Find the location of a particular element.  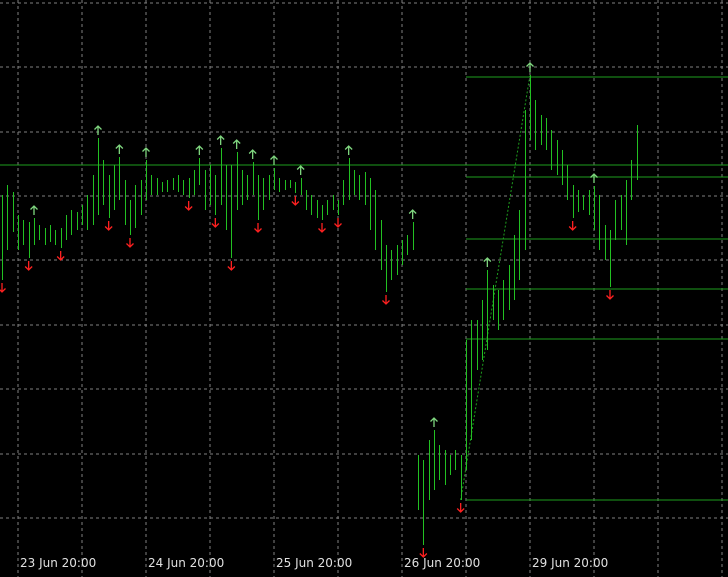

x-tick-label: 25 Jun 20:00 is located at coordinates (314, 563).